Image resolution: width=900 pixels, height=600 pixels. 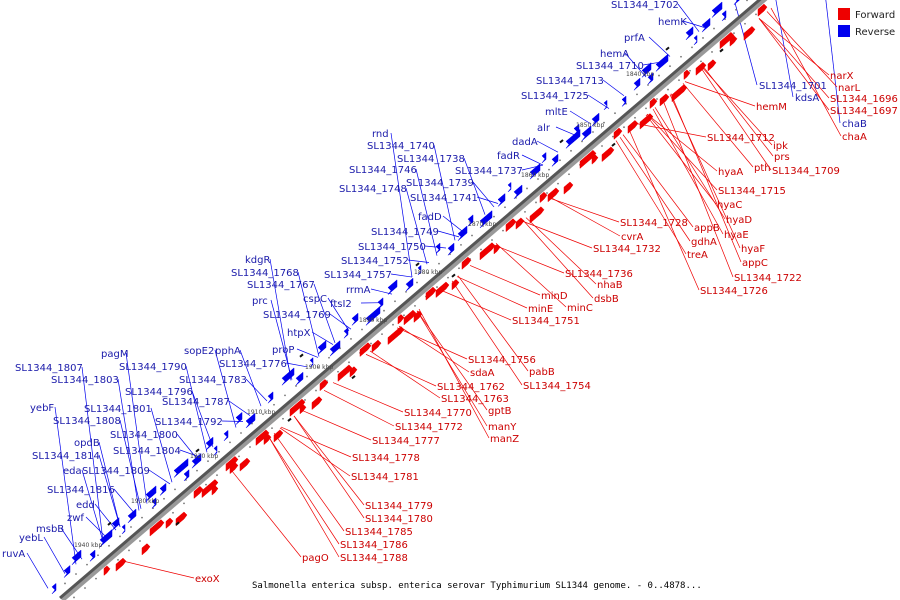 What do you see at coordinates (87, 421) in the screenshot?
I see `gene-label-sl1344-1808: SL1344_1808` at bounding box center [87, 421].